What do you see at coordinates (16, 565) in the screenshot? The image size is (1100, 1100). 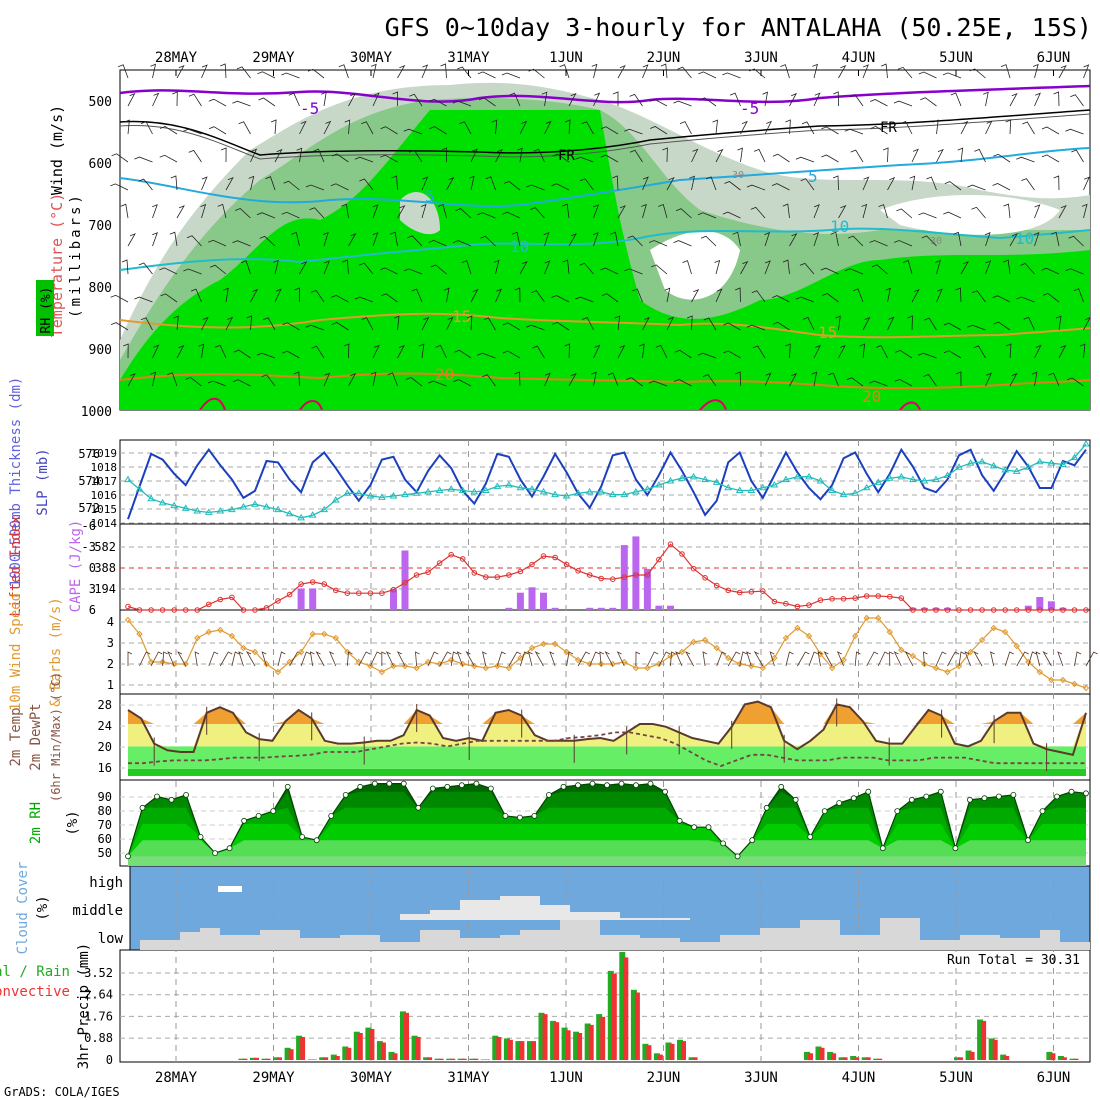 I see `label-lifted-index: Lifted Index` at bounding box center [16, 565].